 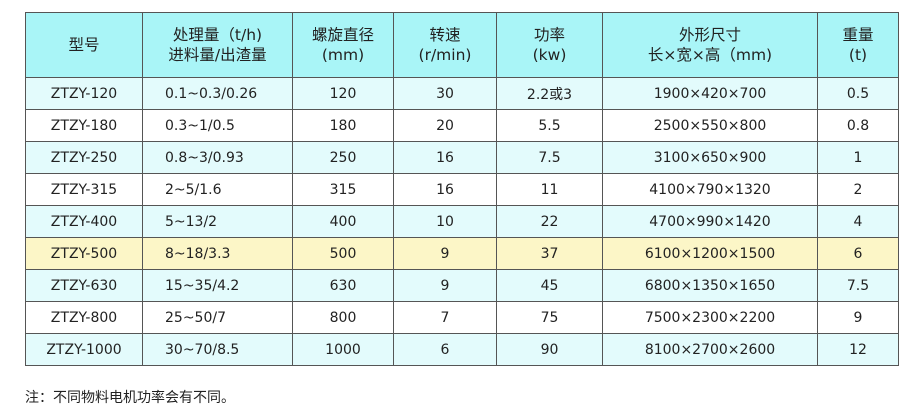 What do you see at coordinates (858, 349) in the screenshot?
I see `table-cell: 12` at bounding box center [858, 349].